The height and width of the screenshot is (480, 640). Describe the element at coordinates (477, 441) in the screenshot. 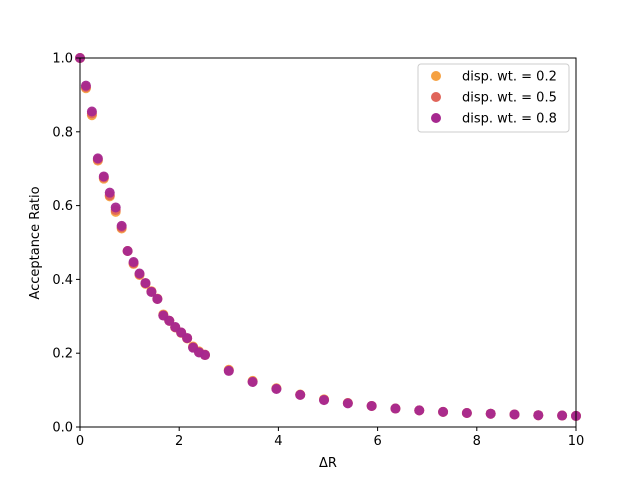

I see `x-tick-label: 8` at that location.